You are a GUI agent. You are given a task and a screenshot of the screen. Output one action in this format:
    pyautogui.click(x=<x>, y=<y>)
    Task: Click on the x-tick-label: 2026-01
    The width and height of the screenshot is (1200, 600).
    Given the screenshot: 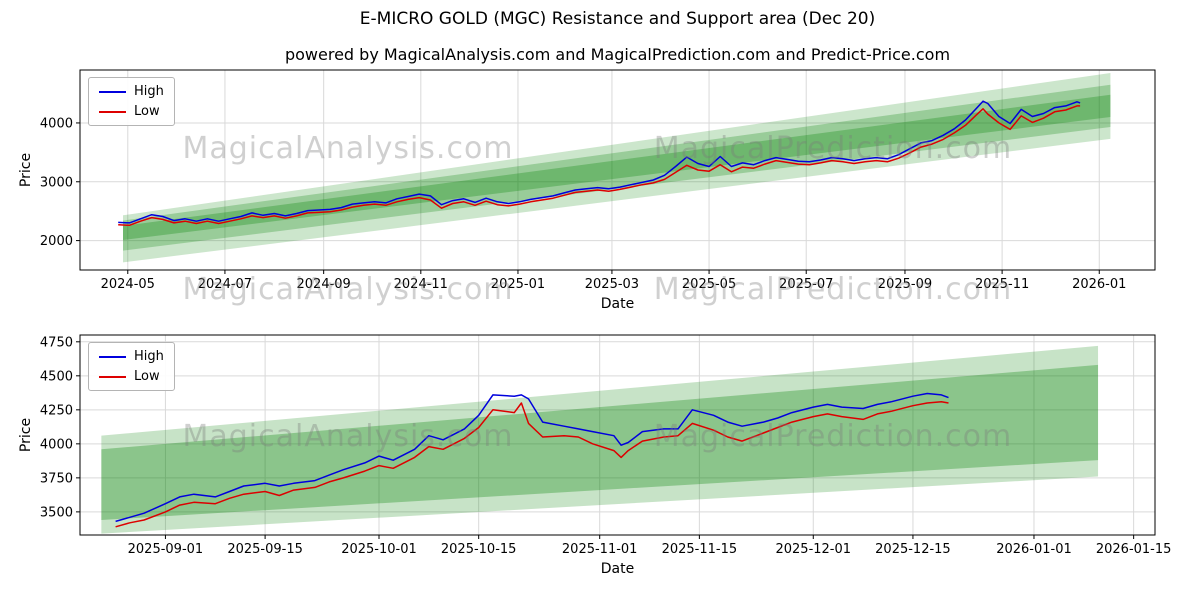 What is the action you would take?
    pyautogui.click(x=1099, y=284)
    